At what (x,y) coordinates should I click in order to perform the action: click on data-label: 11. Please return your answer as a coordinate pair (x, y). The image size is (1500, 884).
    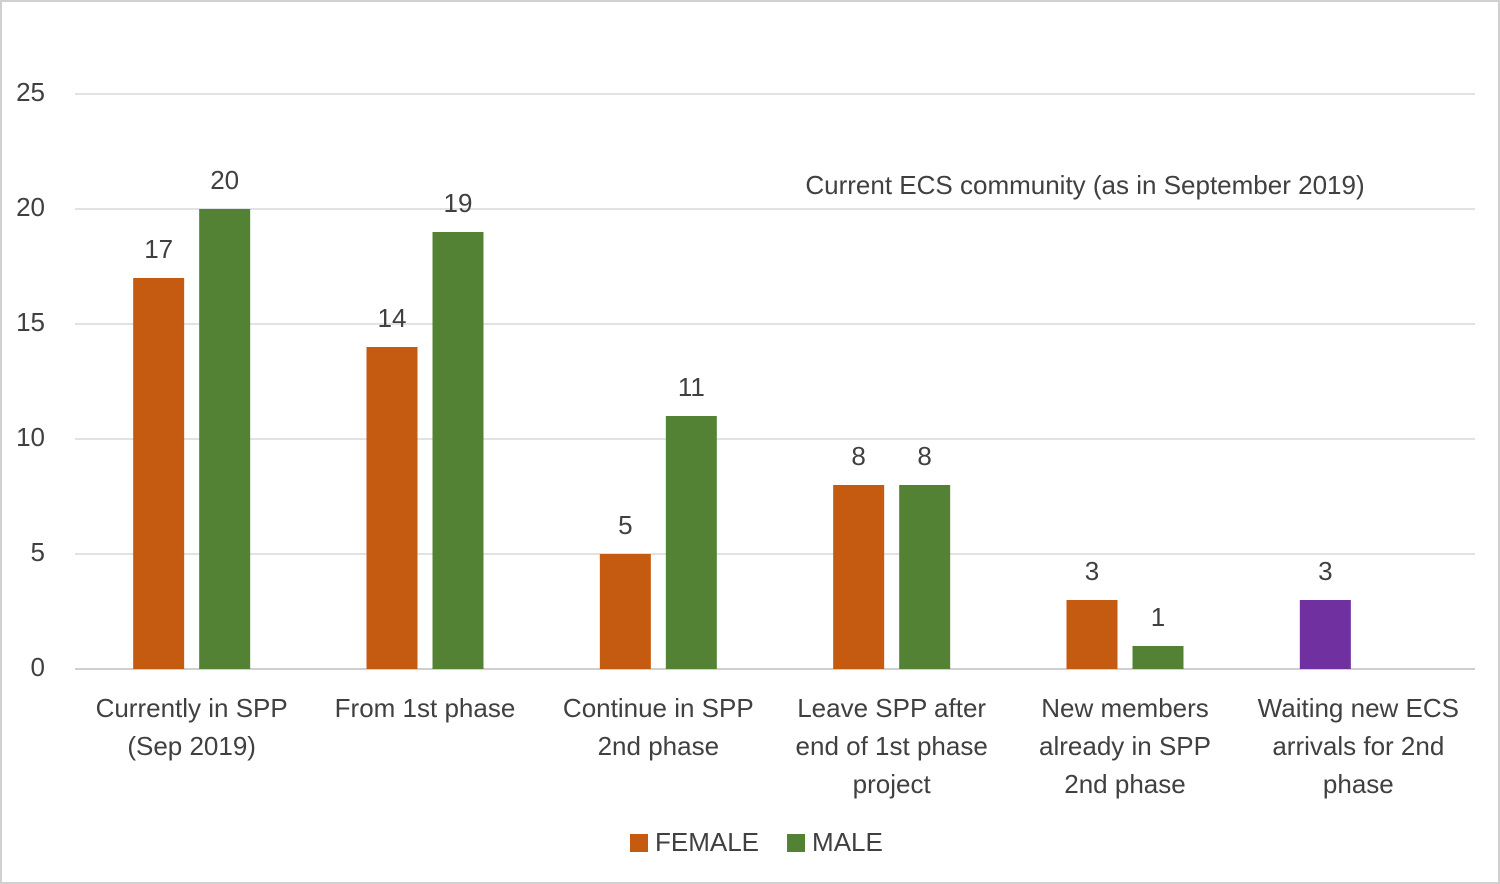
    Looking at the image, I should click on (691, 387).